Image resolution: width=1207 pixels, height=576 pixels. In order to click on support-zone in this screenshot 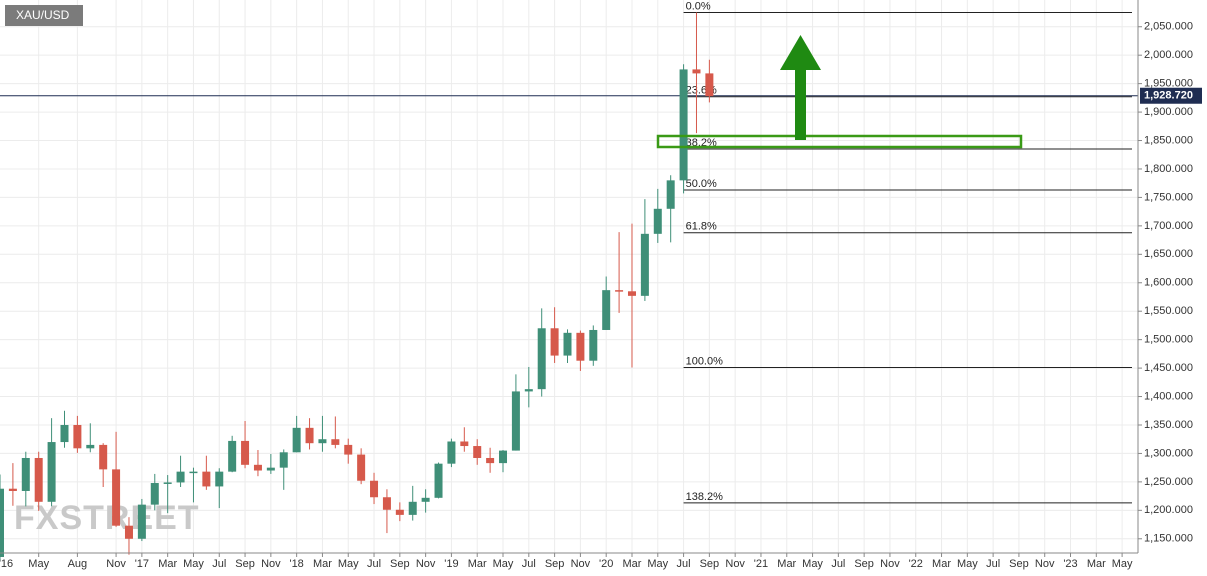, I will do `click(839, 141)`.